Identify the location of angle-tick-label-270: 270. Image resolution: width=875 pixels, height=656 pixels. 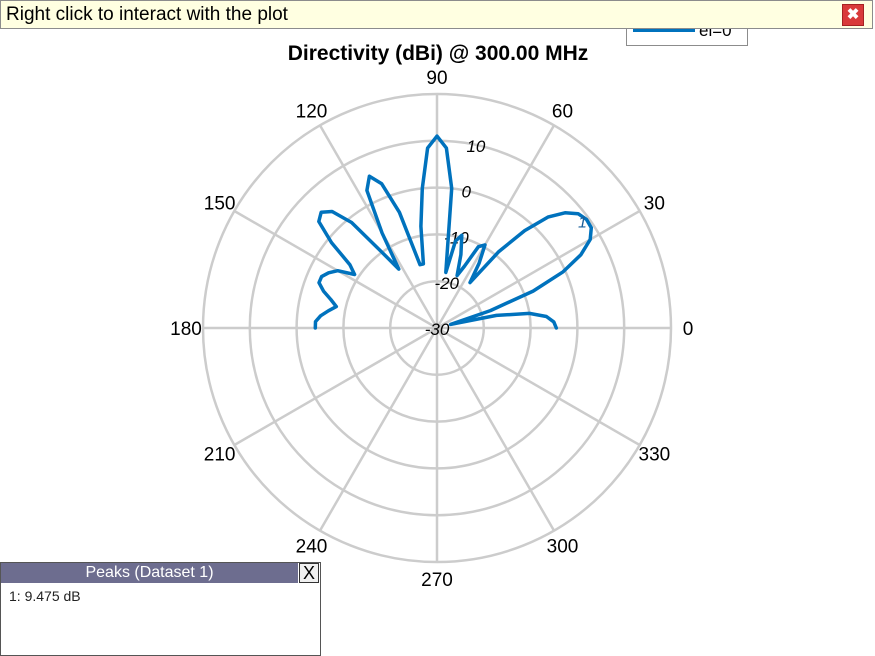
(437, 580).